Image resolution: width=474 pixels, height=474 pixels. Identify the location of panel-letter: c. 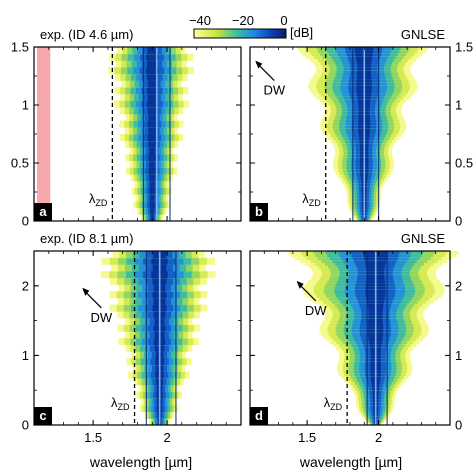
(42, 415).